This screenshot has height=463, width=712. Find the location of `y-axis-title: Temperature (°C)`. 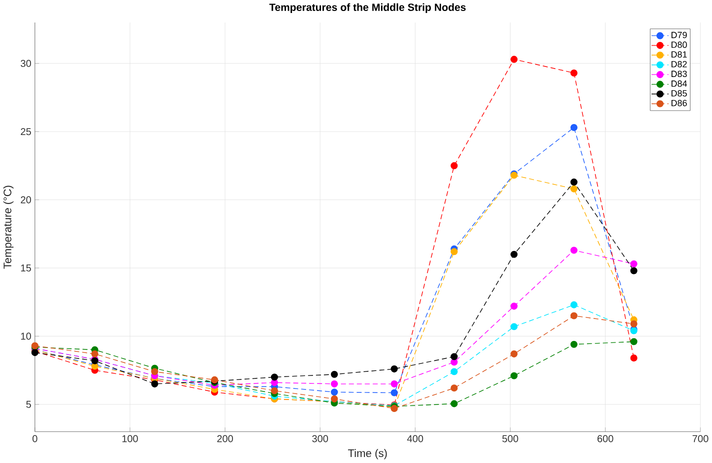

y-axis-title: Temperature (°C) is located at coordinates (8, 228).